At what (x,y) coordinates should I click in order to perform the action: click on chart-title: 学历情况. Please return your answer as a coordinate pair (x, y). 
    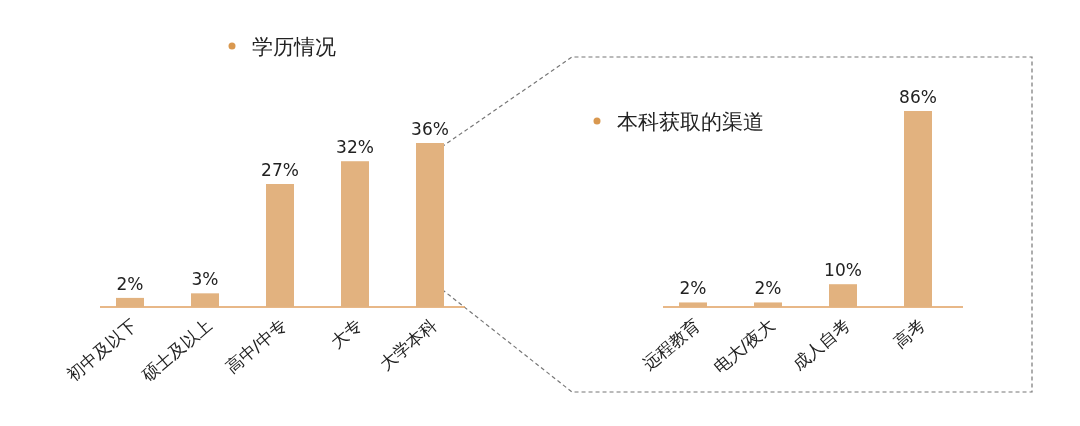
    Looking at the image, I should click on (294, 47).